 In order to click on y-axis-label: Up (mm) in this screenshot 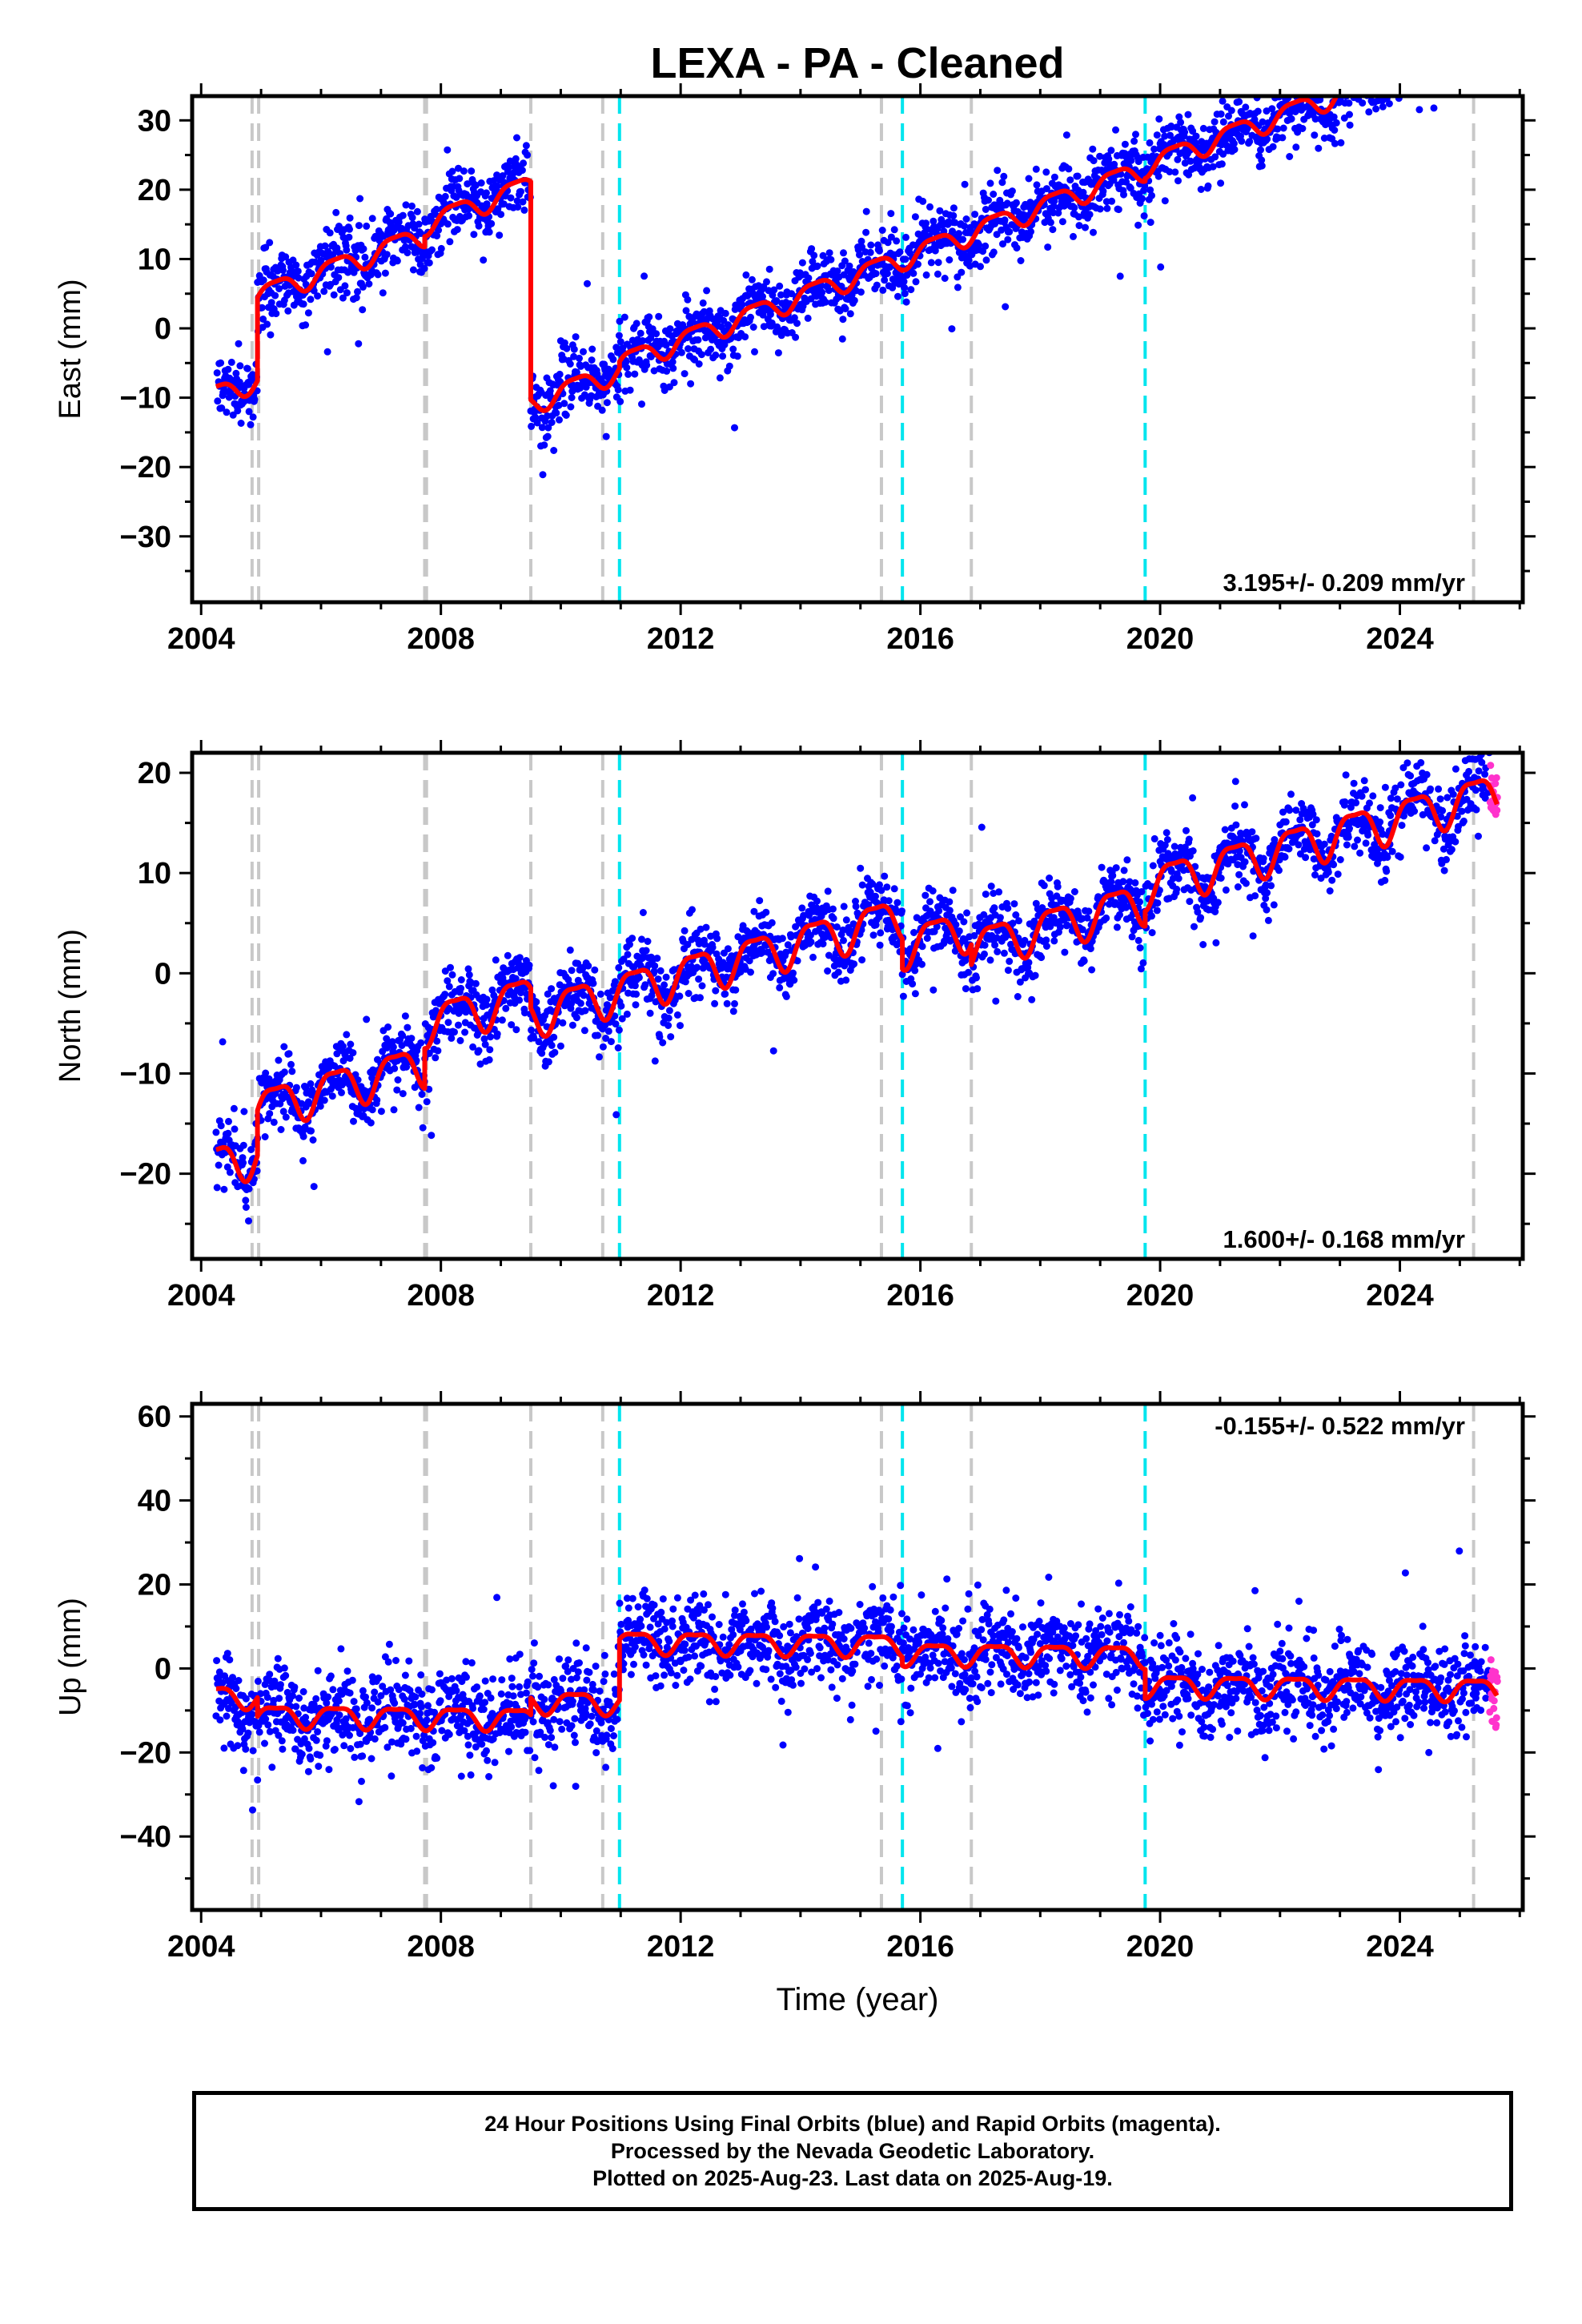, I will do `click(70, 1657)`.